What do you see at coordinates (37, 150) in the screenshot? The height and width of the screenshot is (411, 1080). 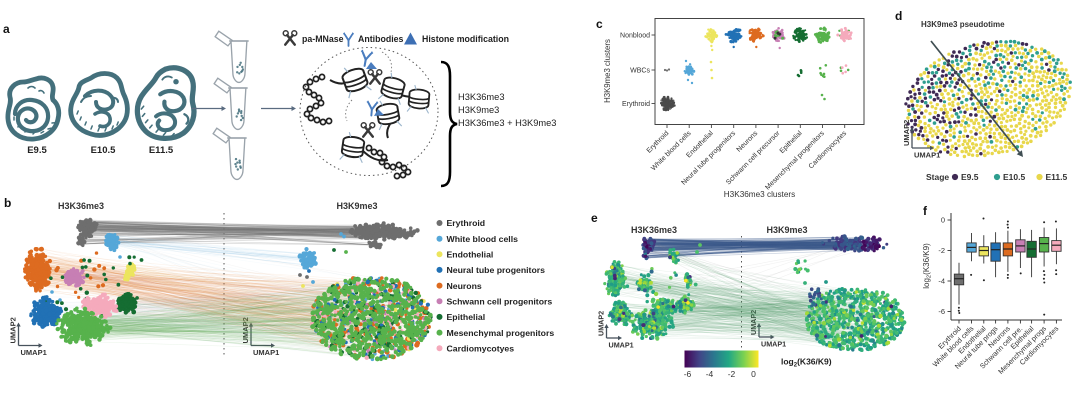 I see `svg-text: E9.5` at bounding box center [37, 150].